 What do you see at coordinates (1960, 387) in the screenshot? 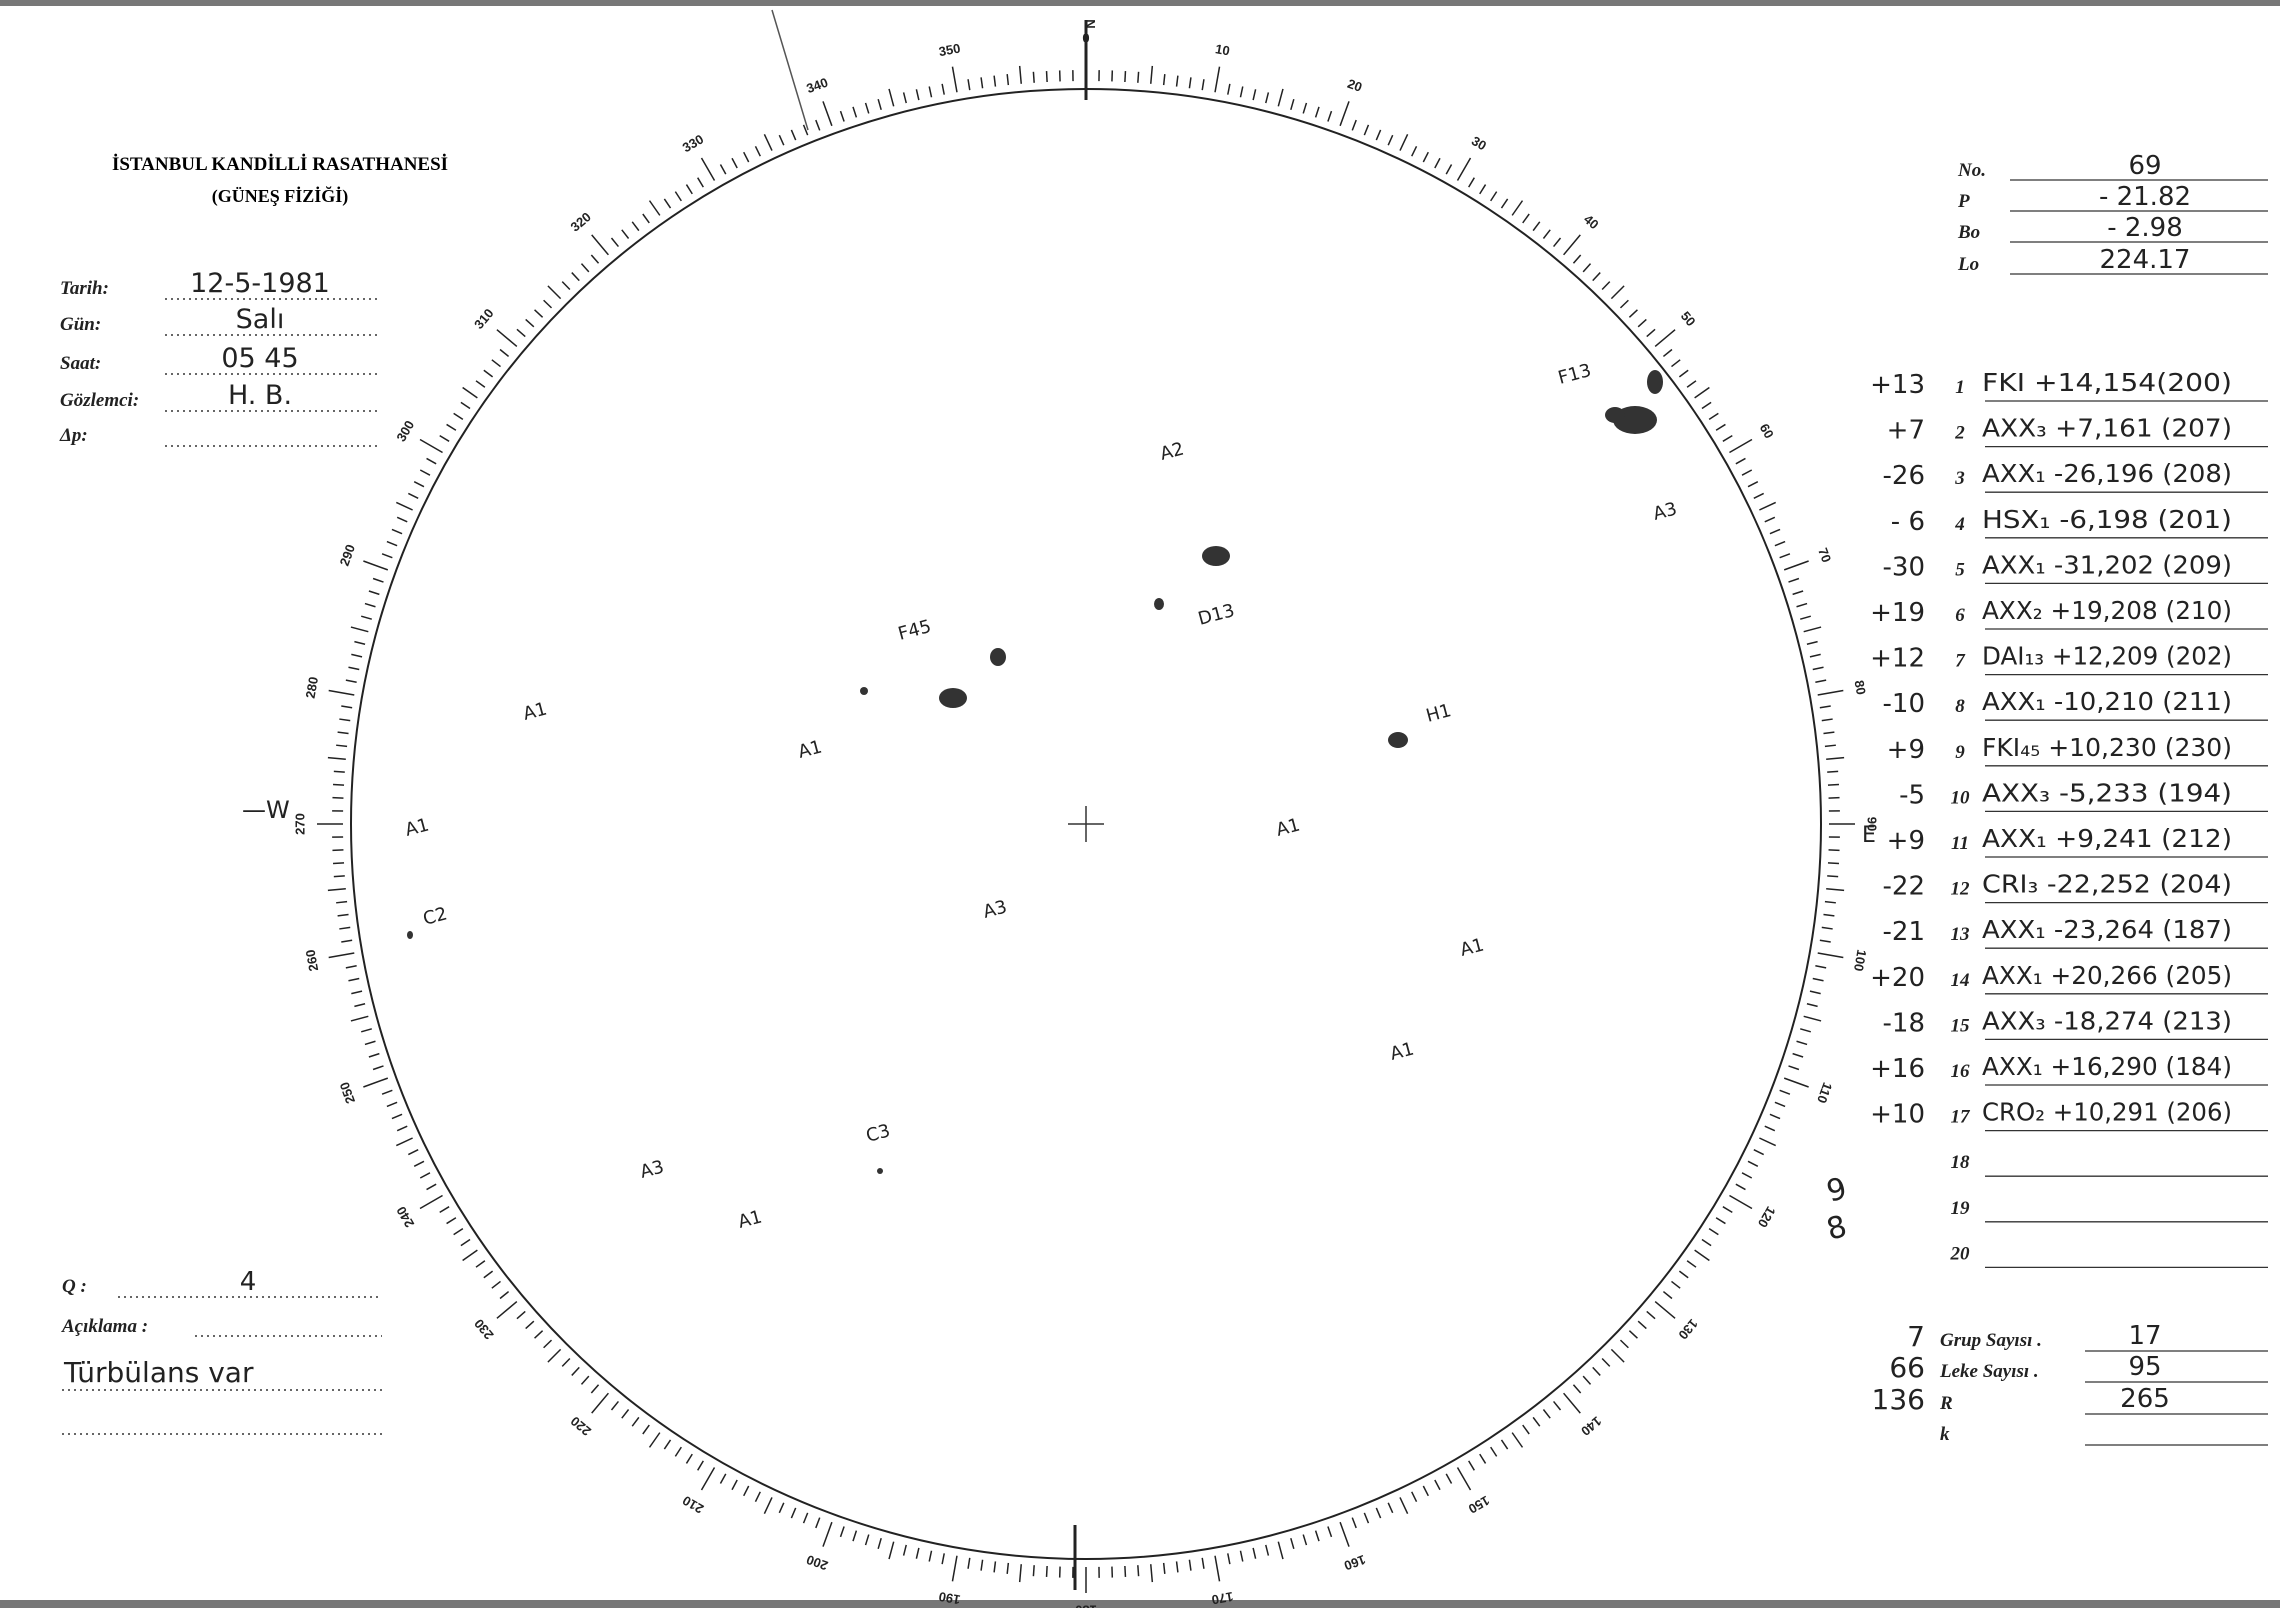
I see `group-number: 1` at bounding box center [1960, 387].